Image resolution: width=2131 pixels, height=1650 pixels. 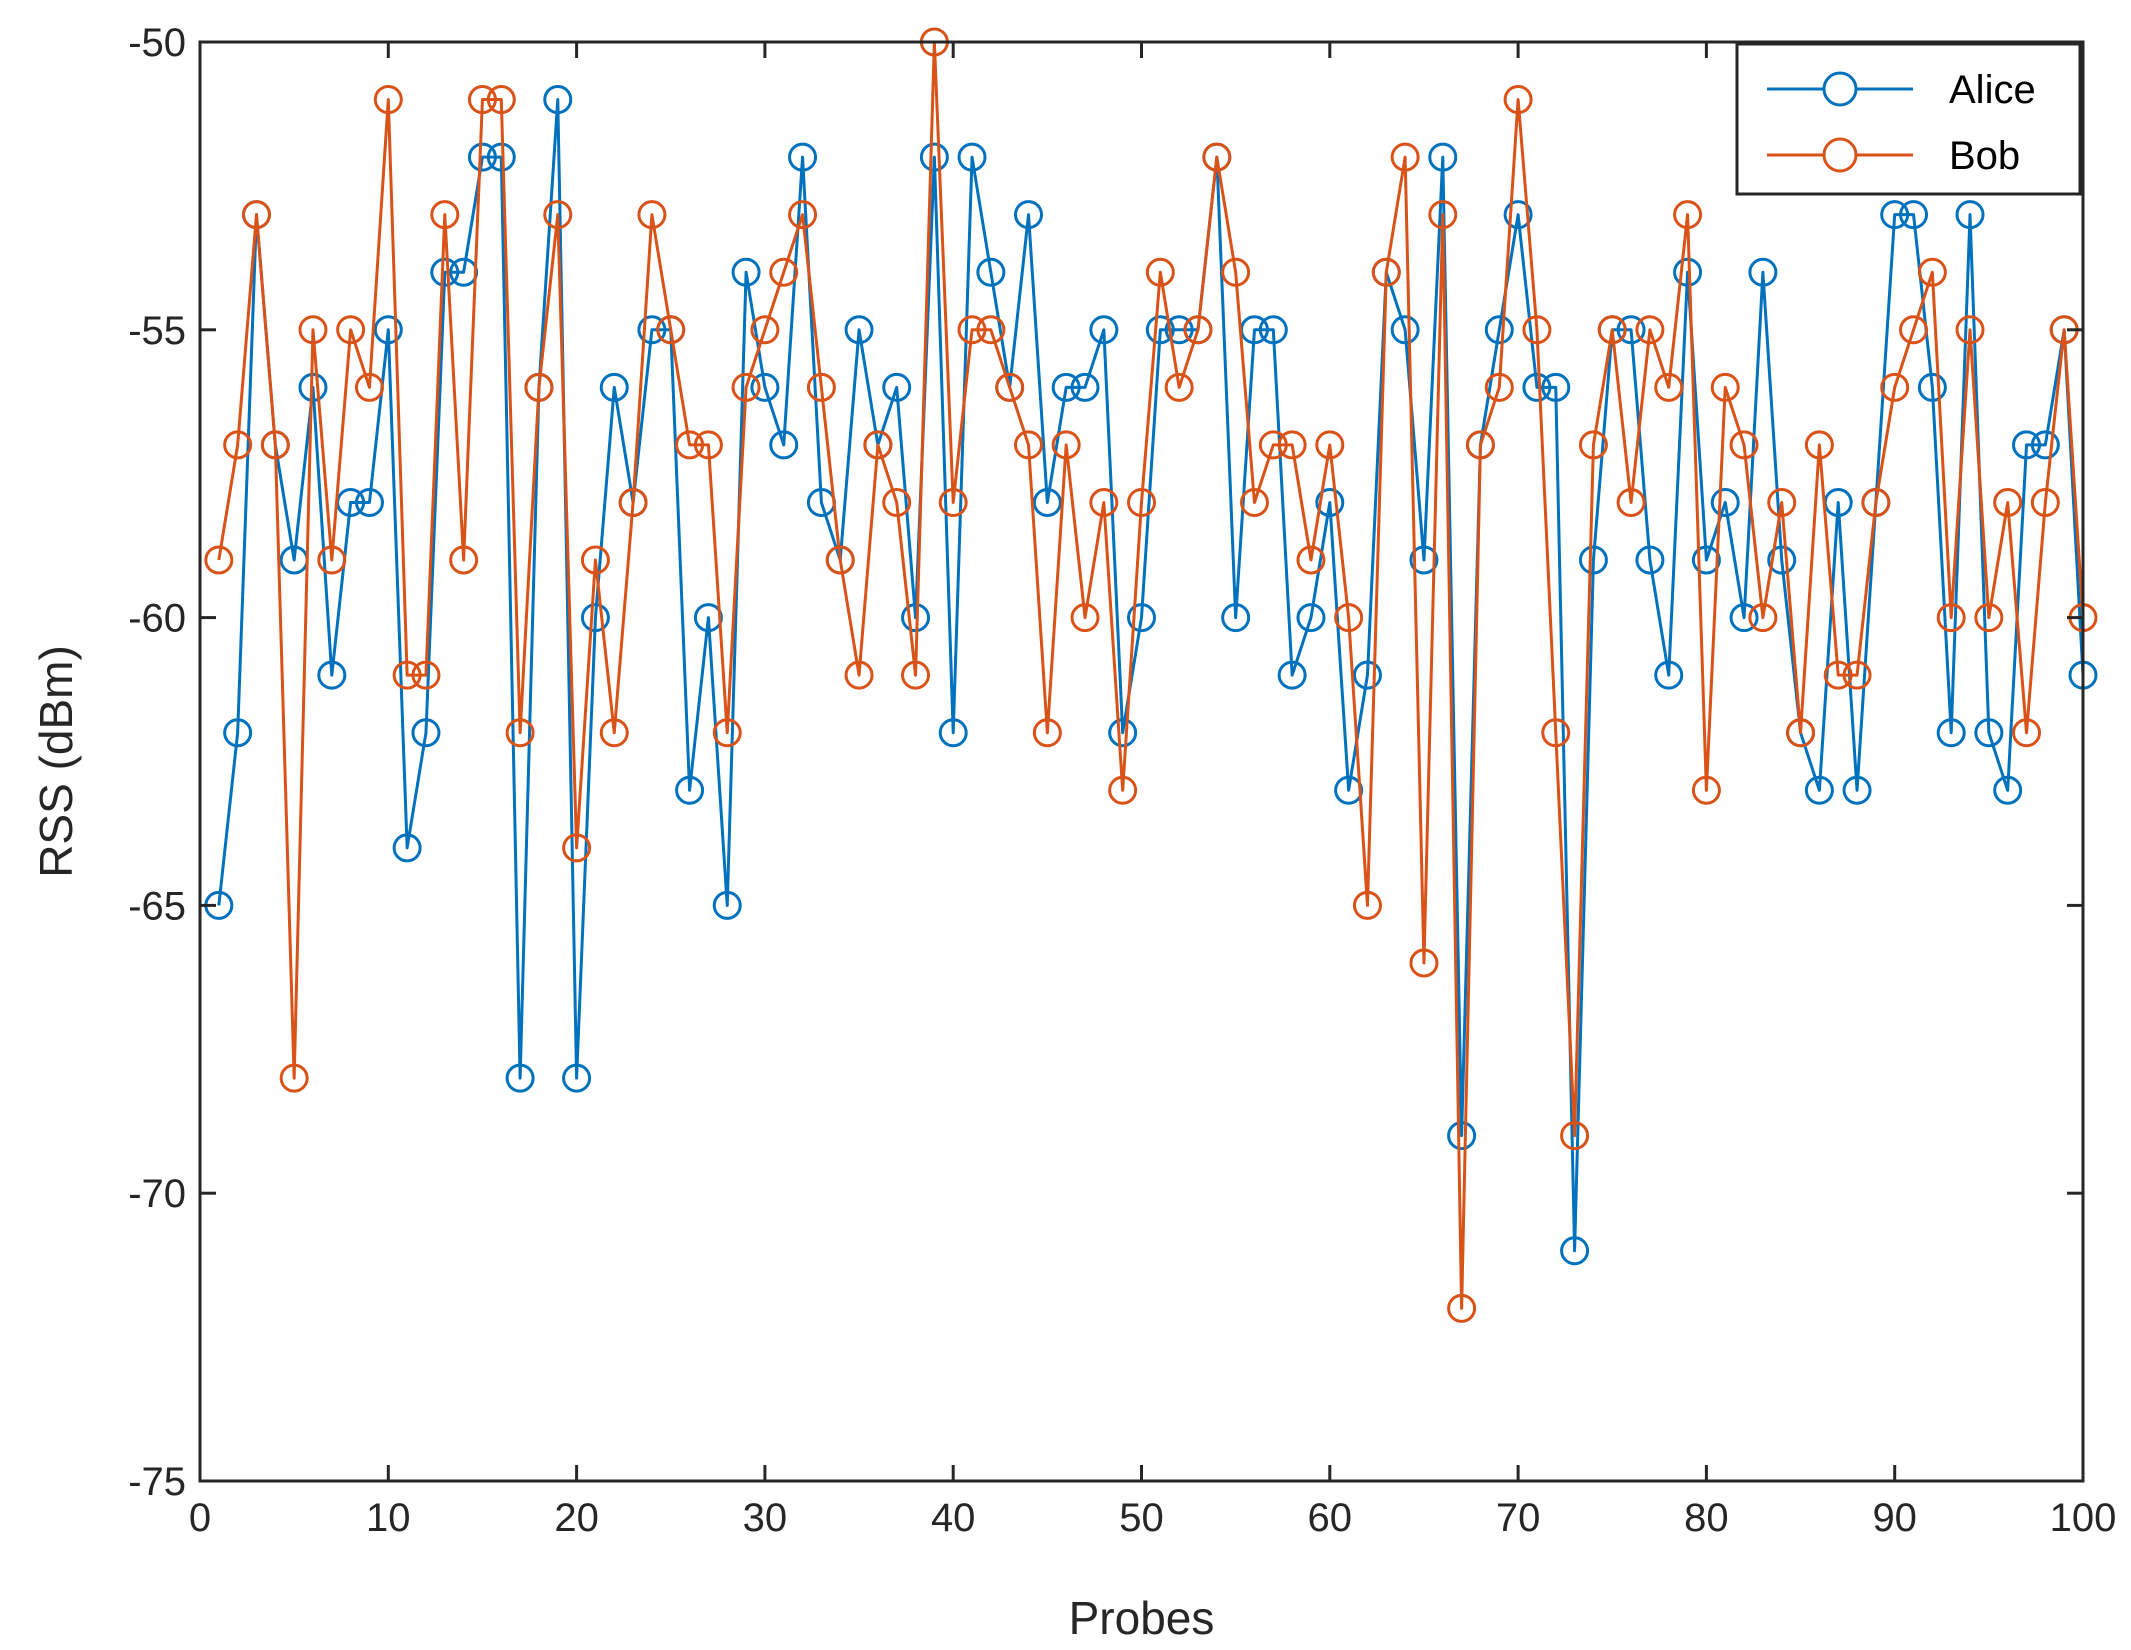 I want to click on legend: Alice Bob, so click(x=1908, y=119).